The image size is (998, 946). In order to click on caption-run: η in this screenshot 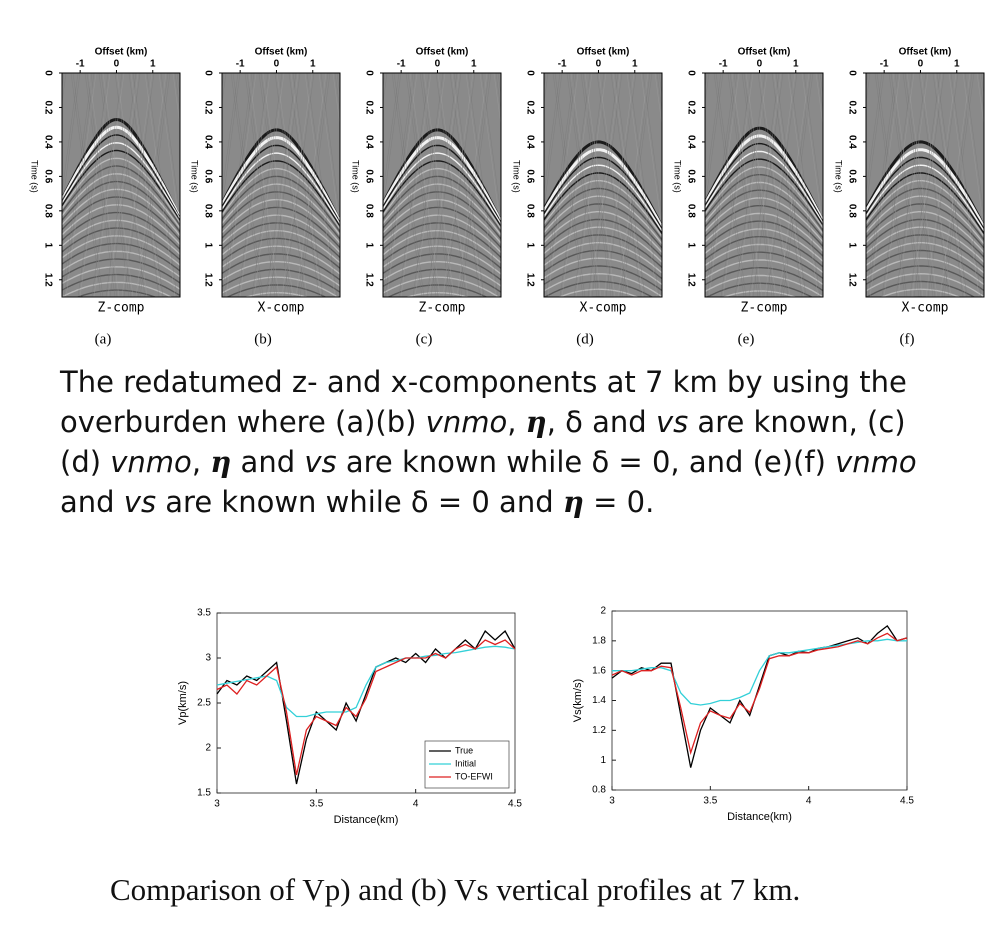, I will do `click(573, 502)`.